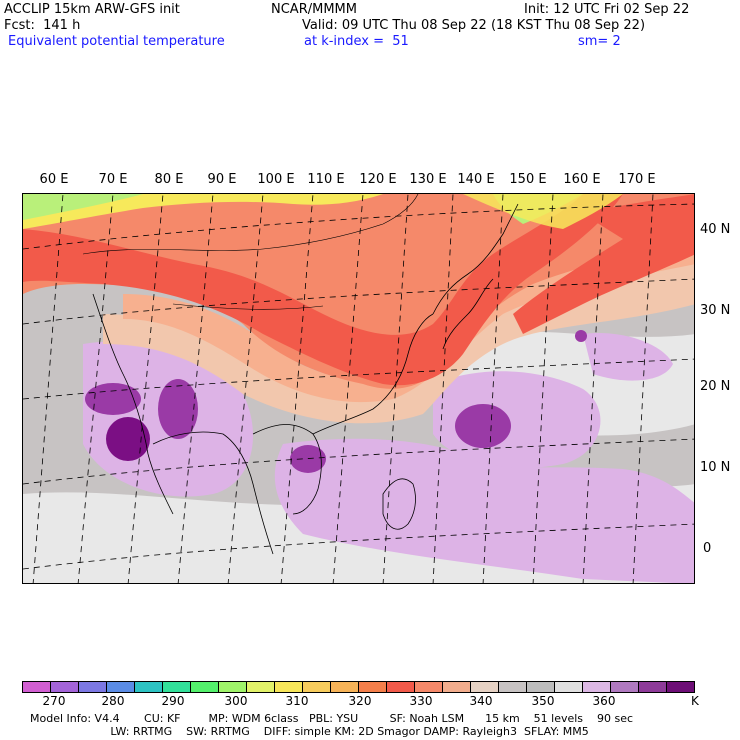 This screenshot has width=740, height=740. I want to click on model-title: ACCLIP 15km ARW-GFS init, so click(92, 9).